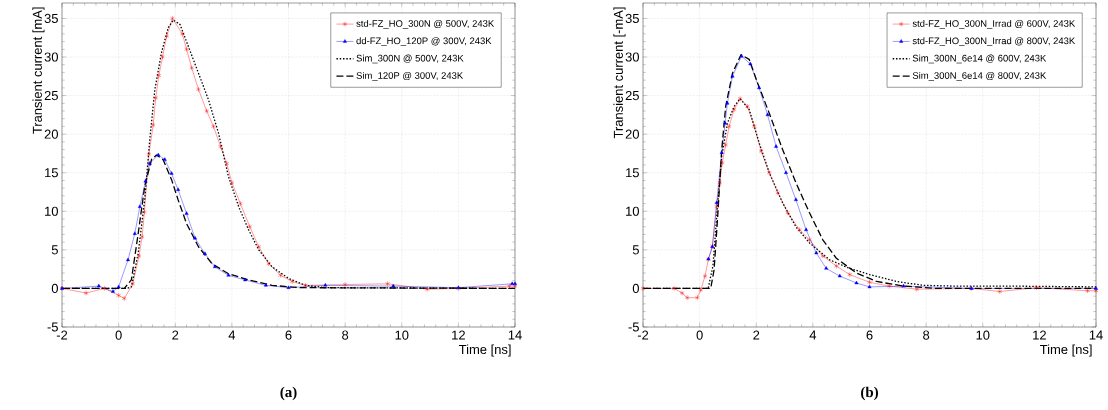  Describe the element at coordinates (994, 41) in the screenshot. I see `legend-label: std-FZ_HO_300N_Irrad @ 800V, 243K` at that location.